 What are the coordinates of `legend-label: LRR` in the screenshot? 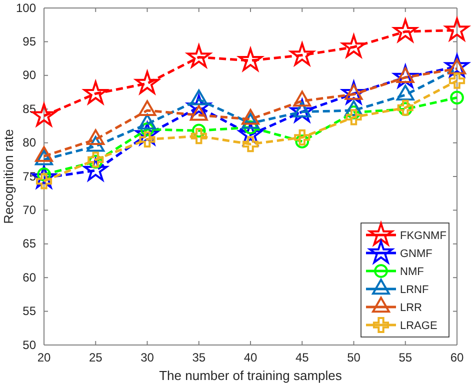 It's located at (411, 308).